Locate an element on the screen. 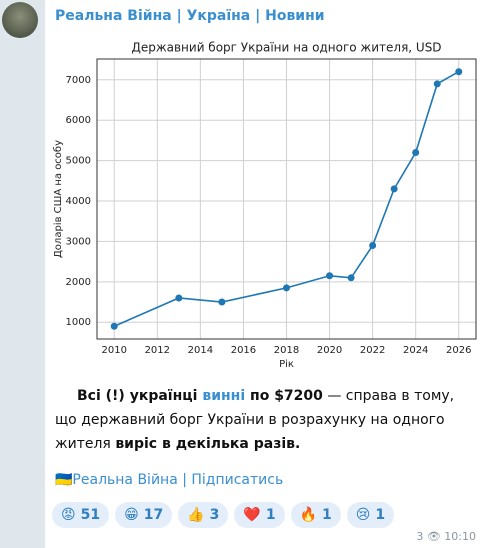 The image size is (488, 548). text-segment: виріс в декілька разів. is located at coordinates (208, 444).